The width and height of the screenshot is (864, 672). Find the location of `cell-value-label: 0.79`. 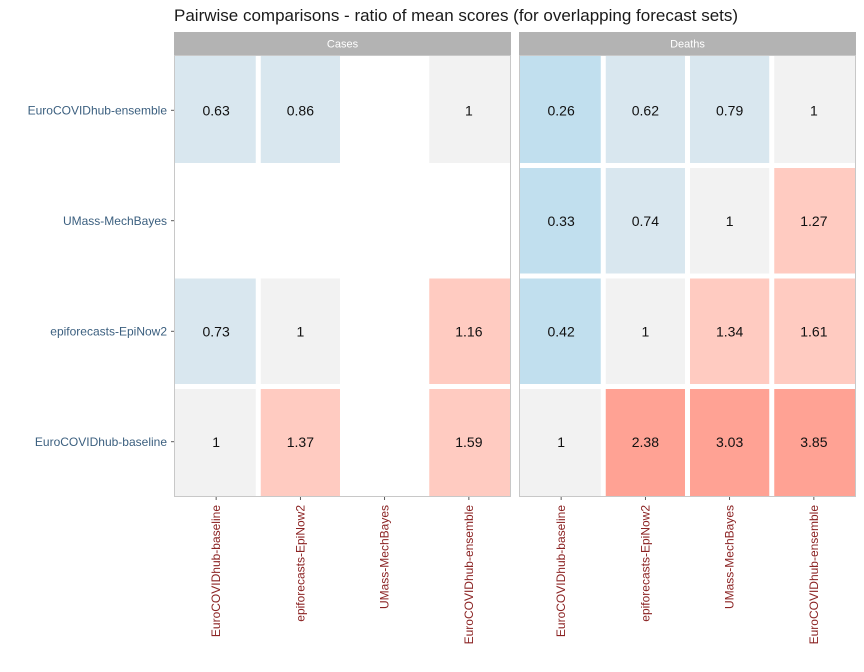

cell-value-label: 0.79 is located at coordinates (729, 110).